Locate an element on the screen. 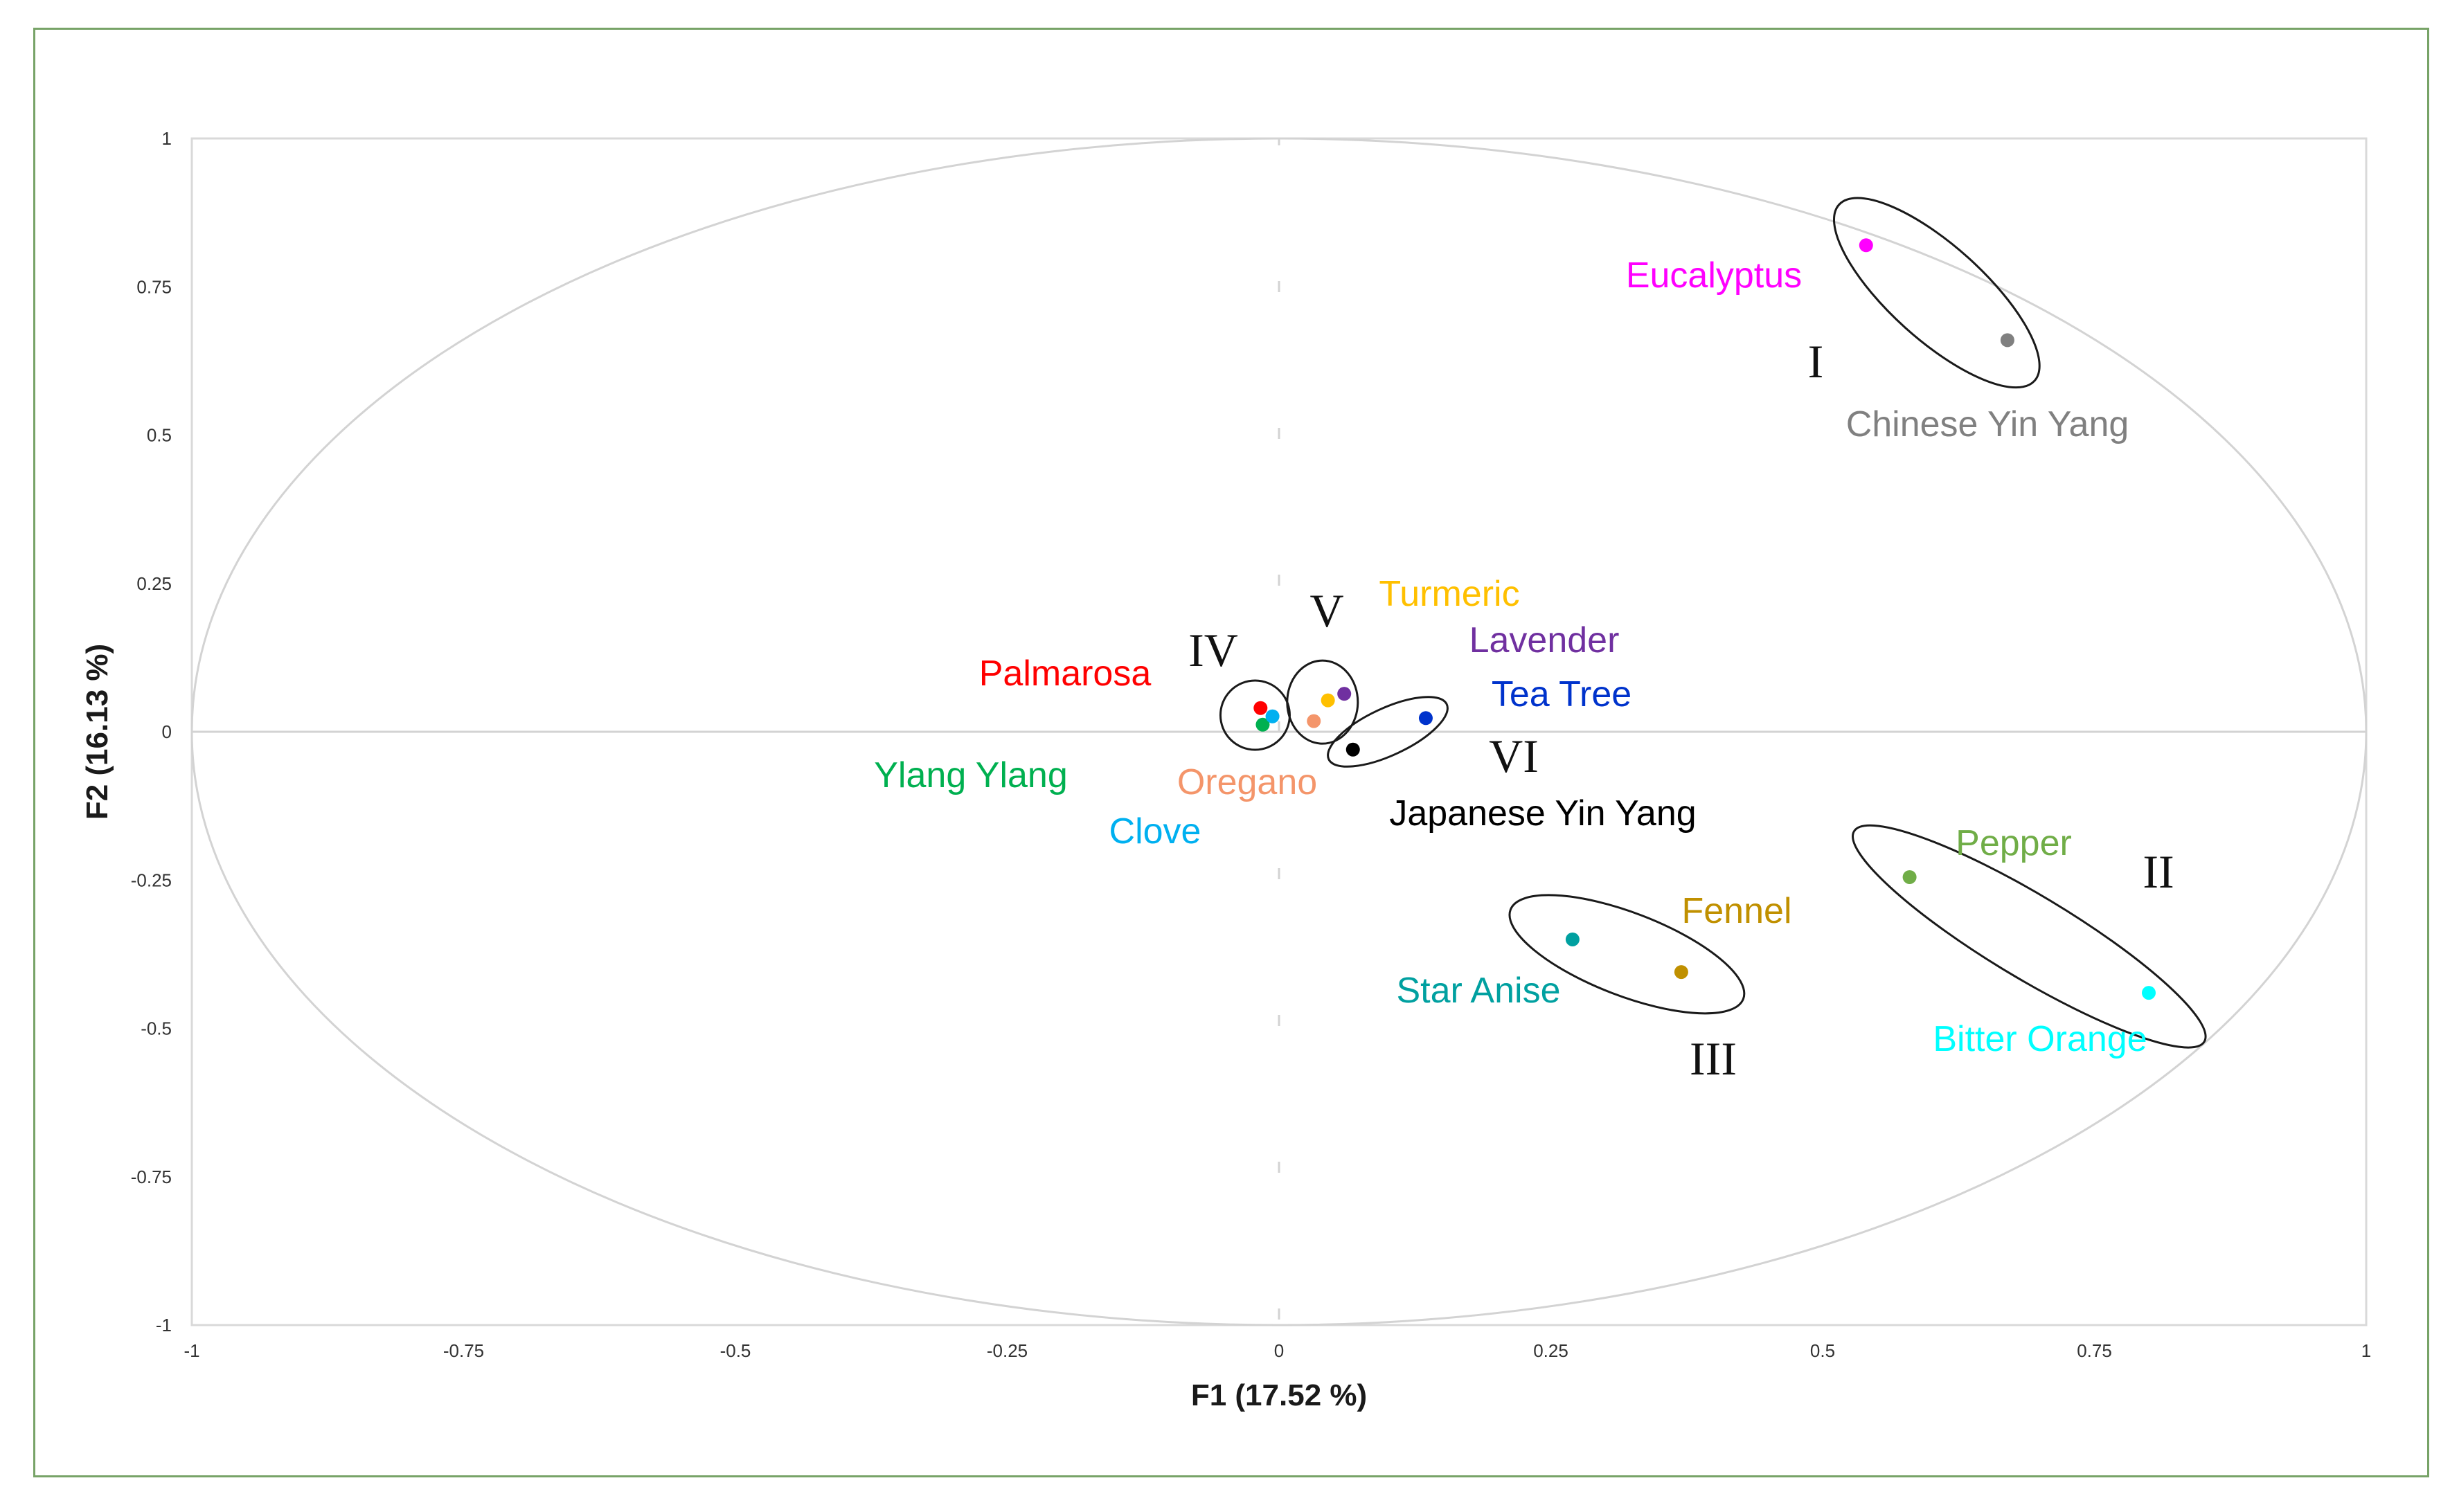 The width and height of the screenshot is (2459, 1512). group-label: I is located at coordinates (1816, 361).